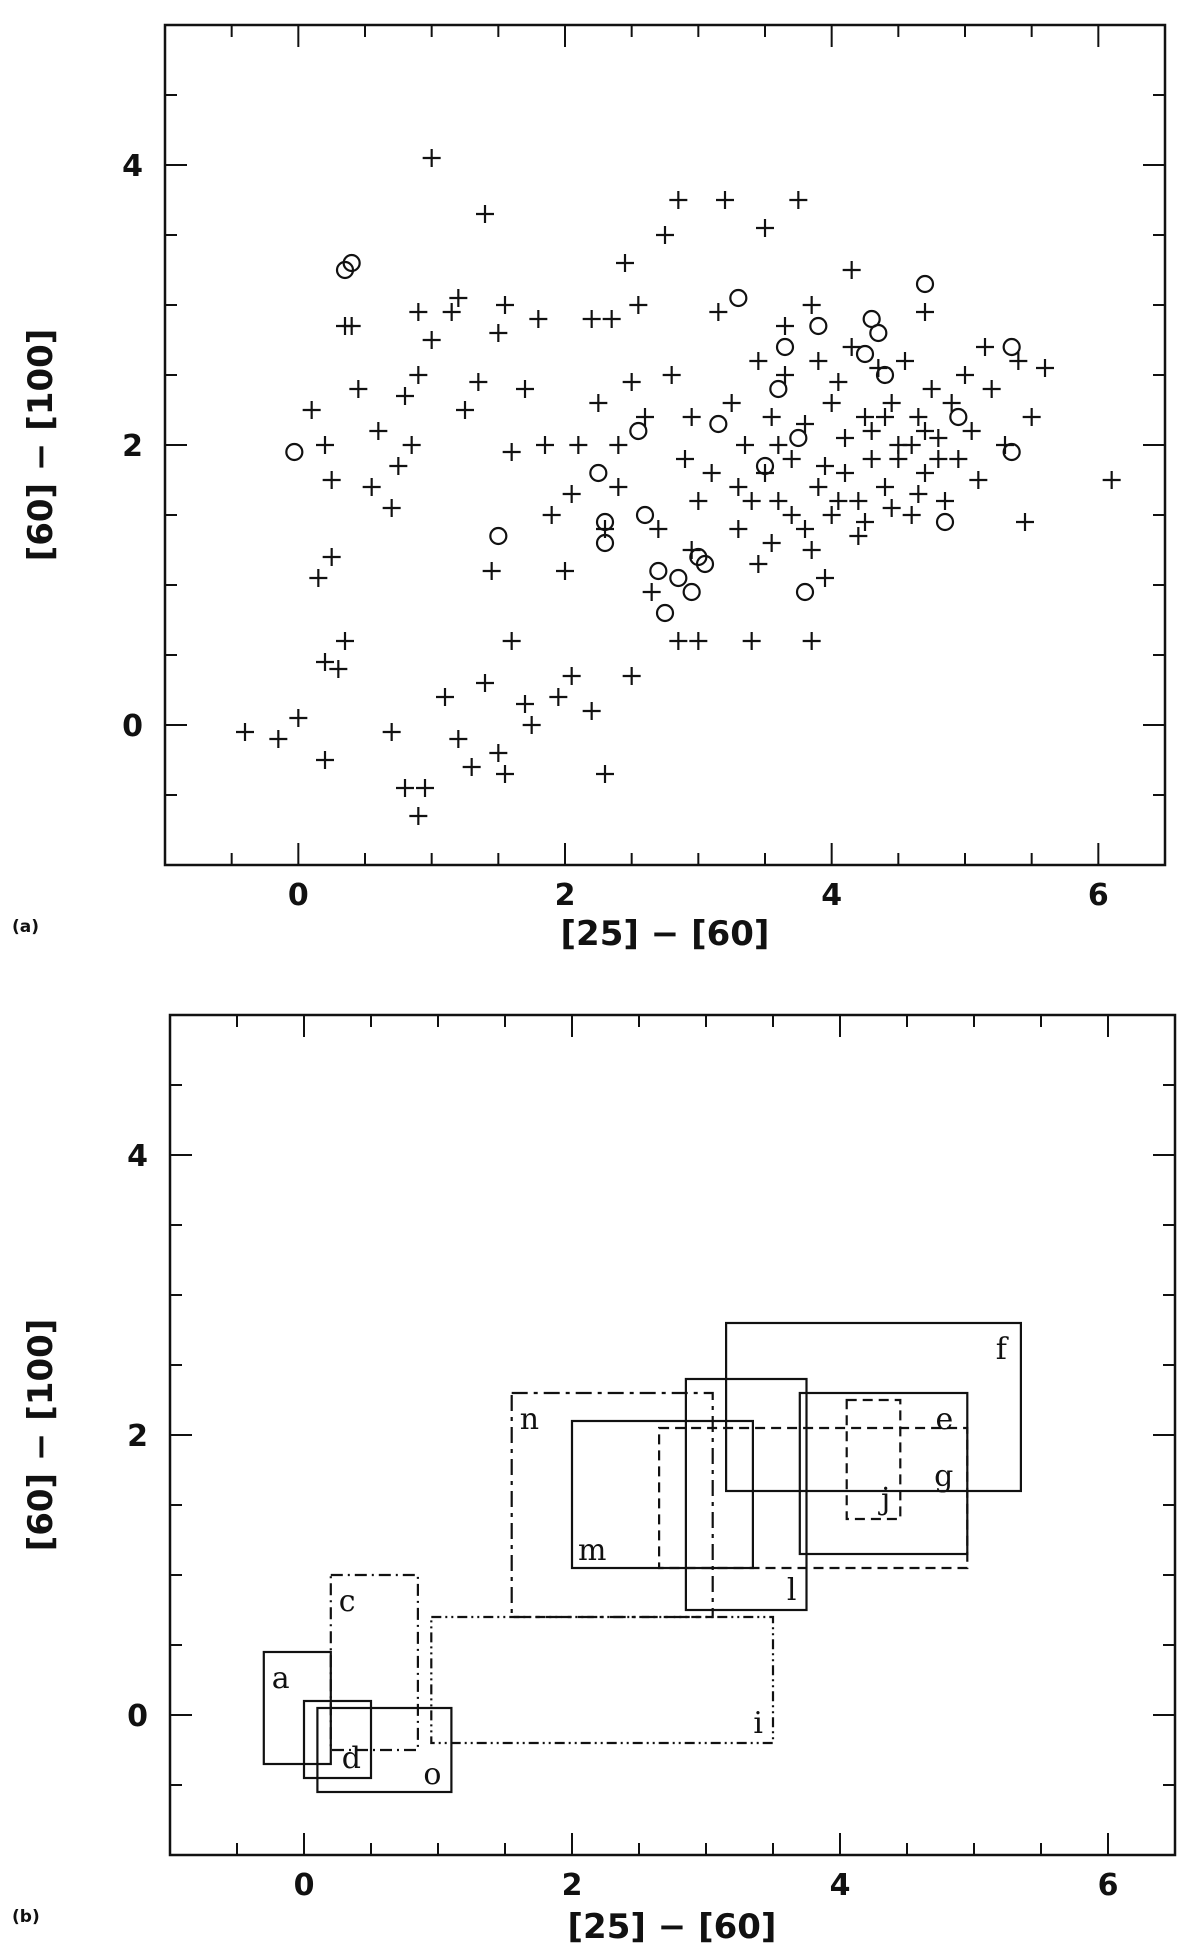 The image size is (1200, 1960). Describe the element at coordinates (943, 1476) in the screenshot. I see `region-label-g: g` at that location.